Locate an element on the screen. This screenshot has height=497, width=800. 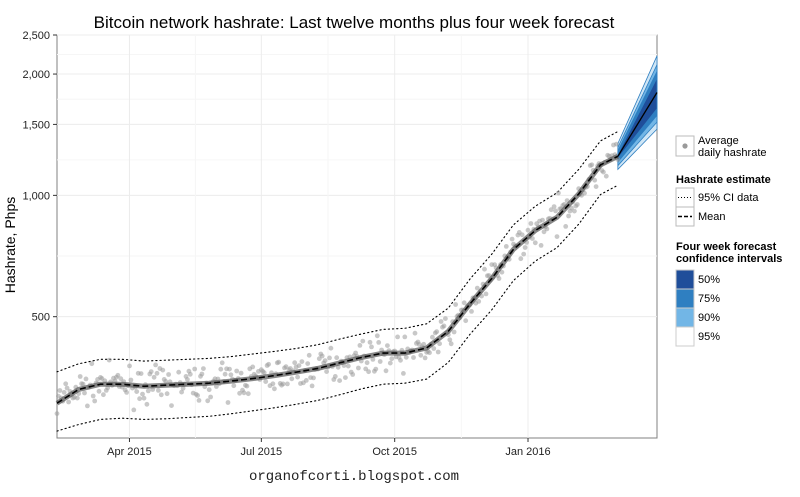
forecast-mean-line is located at coordinates (637, 124).